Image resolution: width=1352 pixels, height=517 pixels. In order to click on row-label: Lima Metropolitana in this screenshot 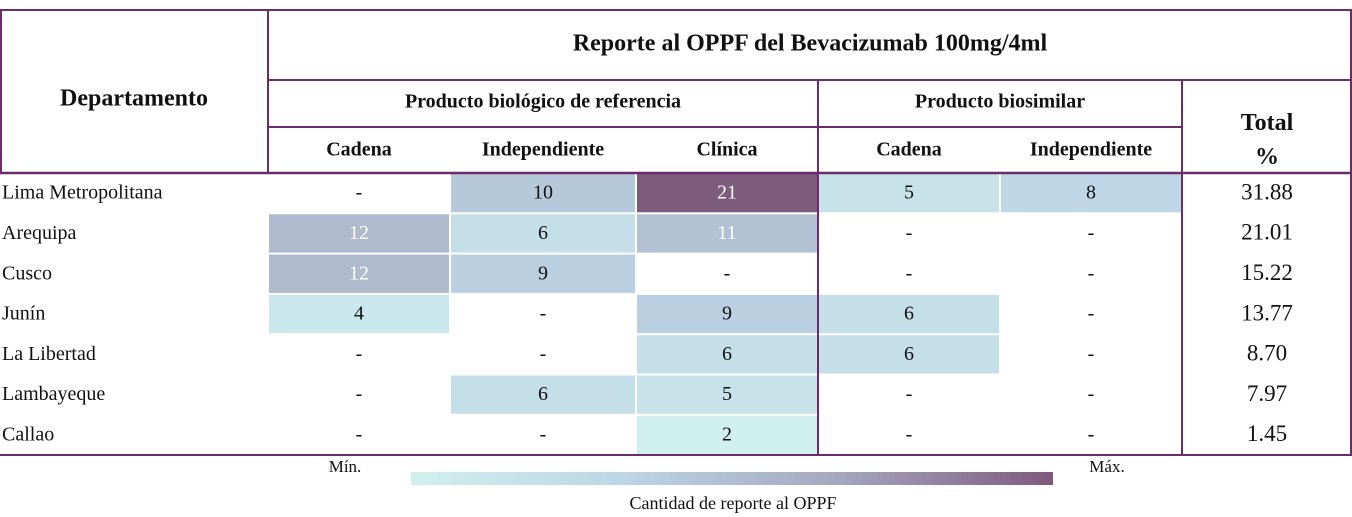, I will do `click(82, 193)`.